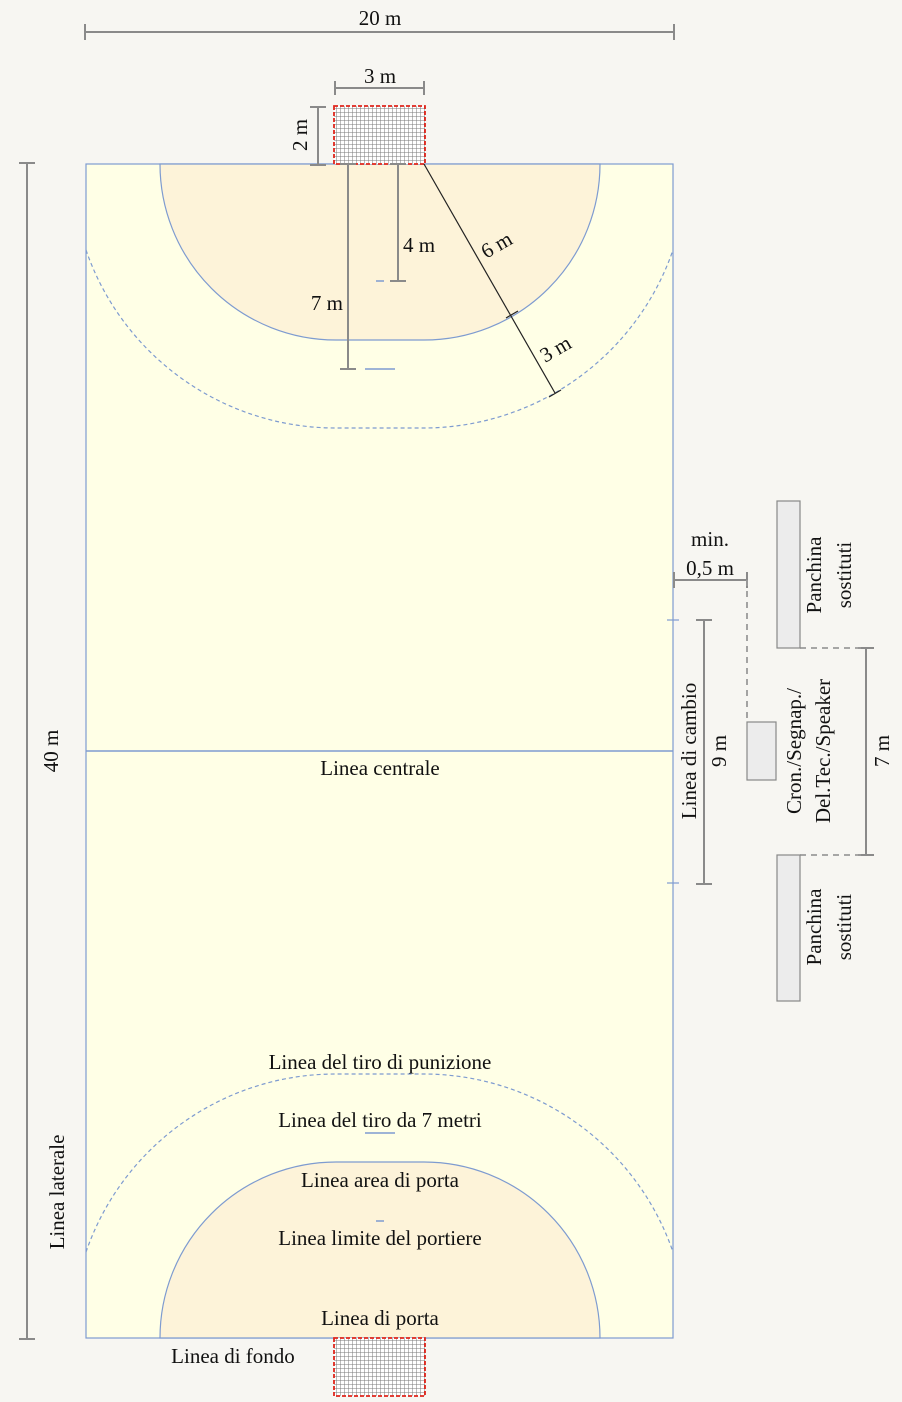 The height and width of the screenshot is (1402, 902). I want to click on bench-top-label-2: sostituti, so click(844, 575).